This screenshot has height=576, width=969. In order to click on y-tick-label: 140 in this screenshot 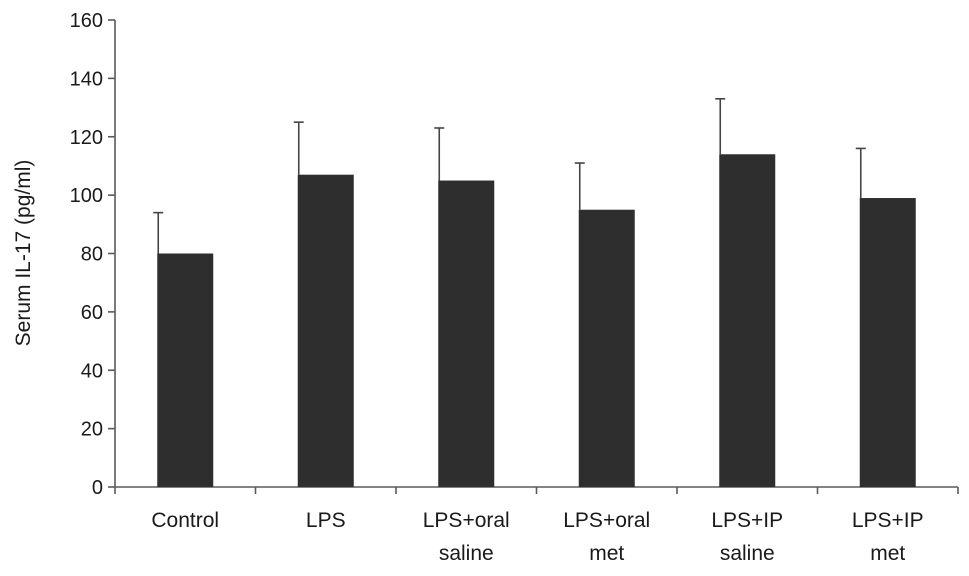, I will do `click(86, 79)`.